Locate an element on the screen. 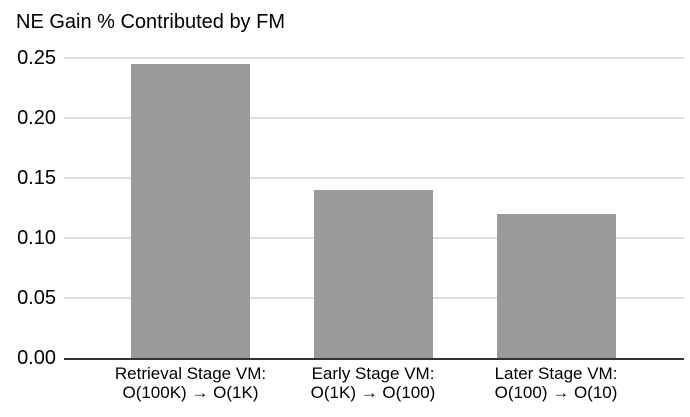 The image size is (690, 417). y-tick-label: 0.10 is located at coordinates (36, 238).